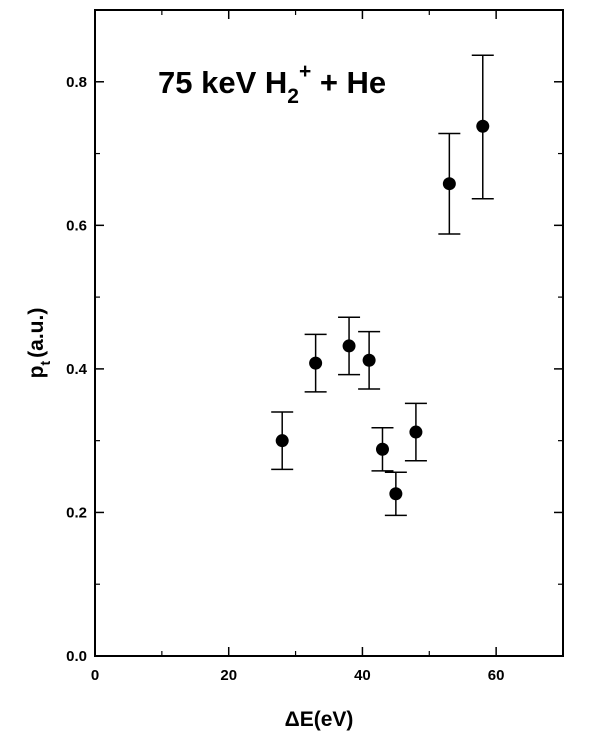 The height and width of the screenshot is (741, 591). Describe the element at coordinates (76, 225) in the screenshot. I see `y-tick-label: 0.6` at that location.